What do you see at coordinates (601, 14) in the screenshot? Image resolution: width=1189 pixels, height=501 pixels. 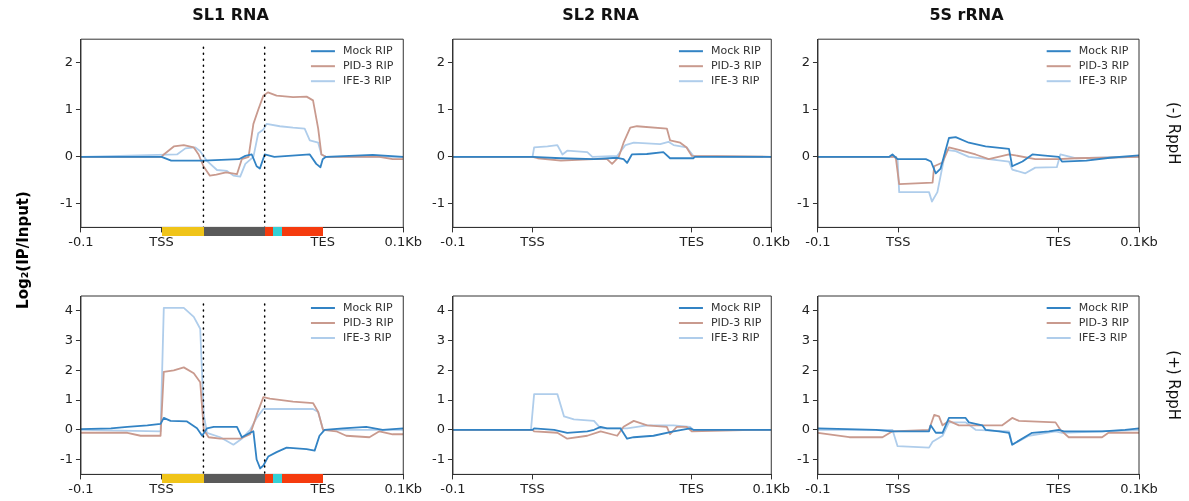 I see `chart-title: SL2 RNA` at bounding box center [601, 14].